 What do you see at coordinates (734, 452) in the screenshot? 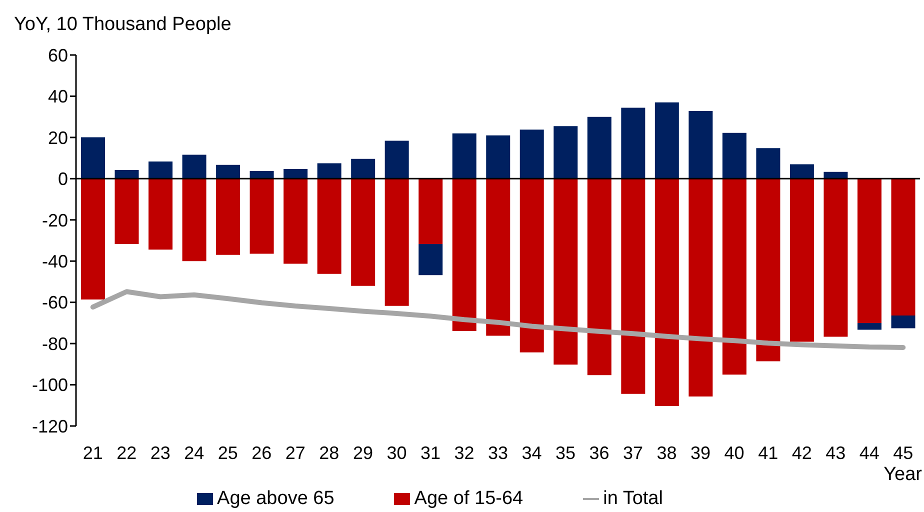
I see `x-tick-label: 40` at bounding box center [734, 452].